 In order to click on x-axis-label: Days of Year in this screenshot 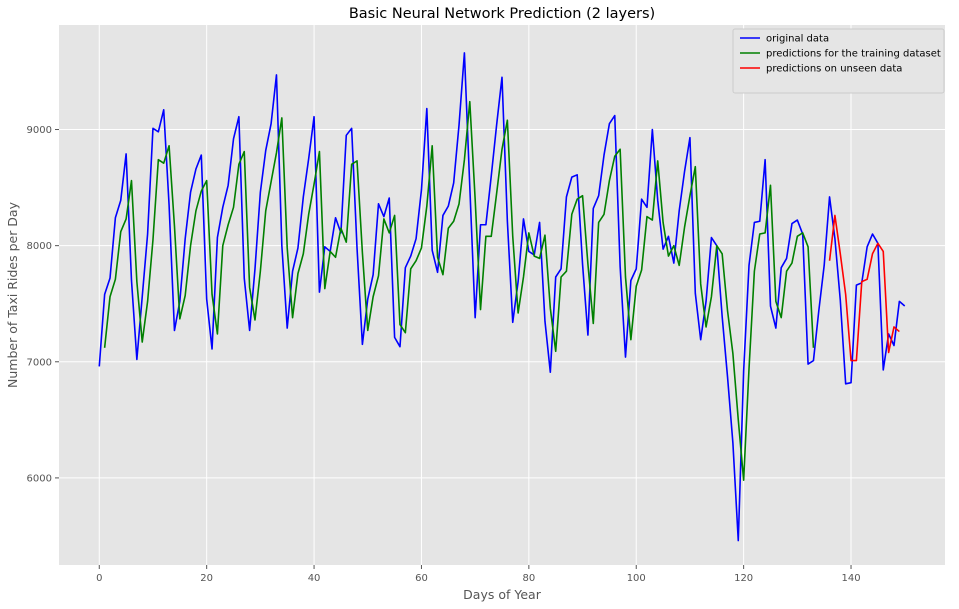, I will do `click(502, 594)`.